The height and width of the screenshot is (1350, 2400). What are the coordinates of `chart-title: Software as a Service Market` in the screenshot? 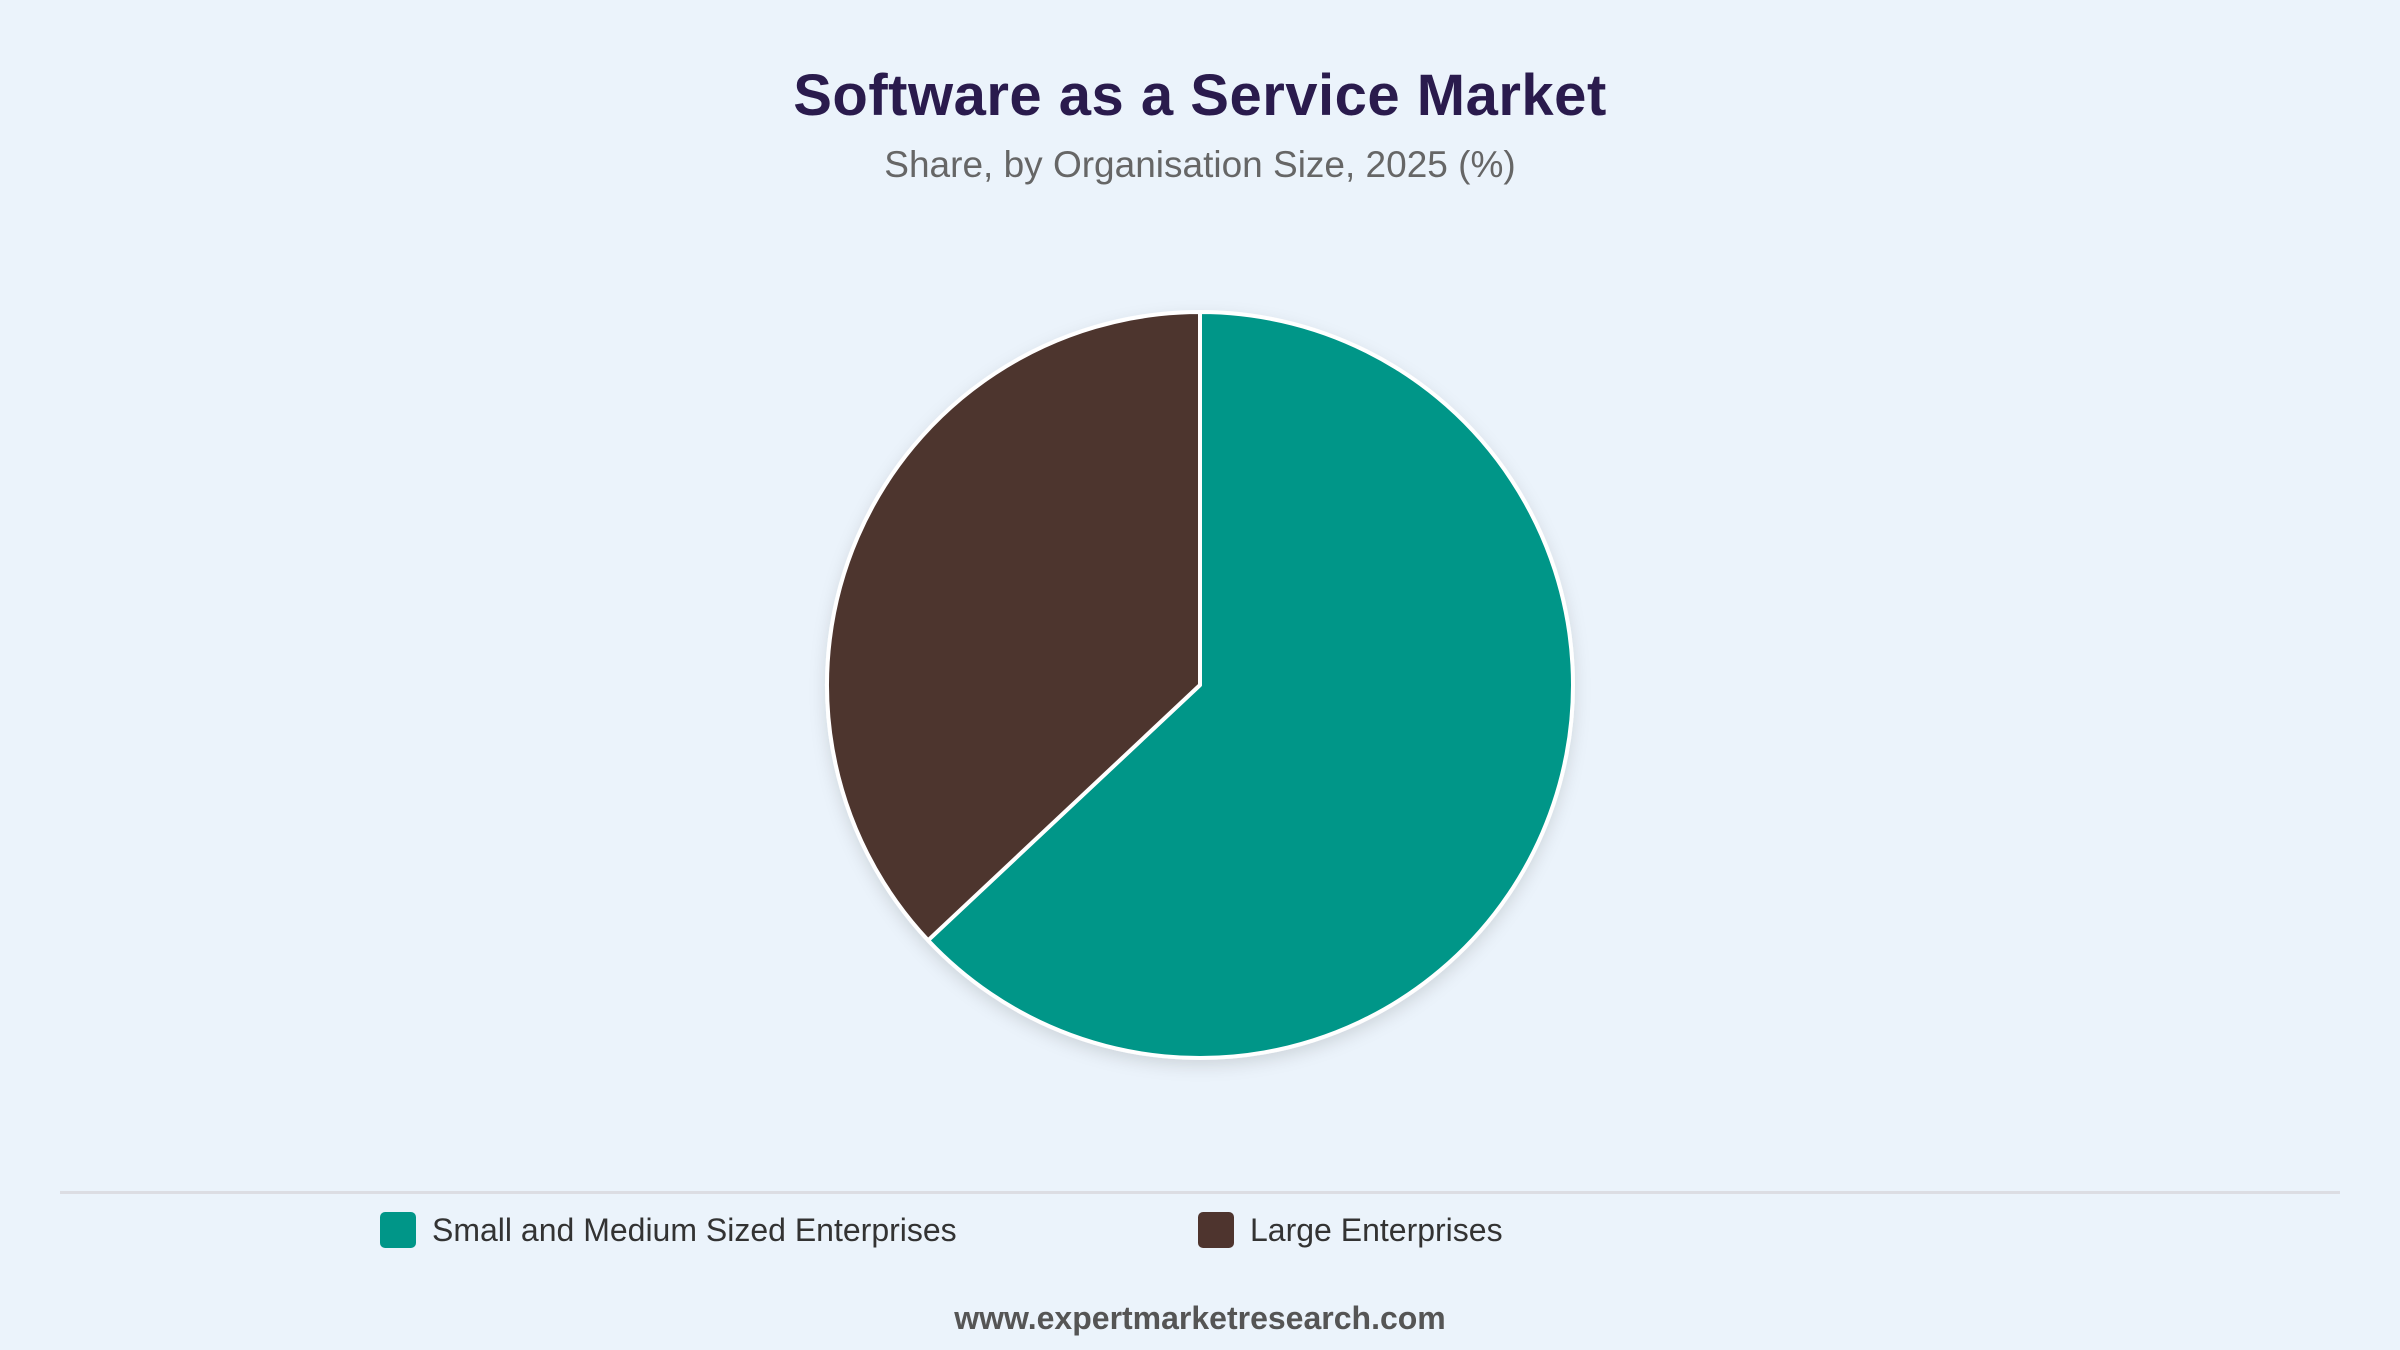 It's located at (1200, 95).